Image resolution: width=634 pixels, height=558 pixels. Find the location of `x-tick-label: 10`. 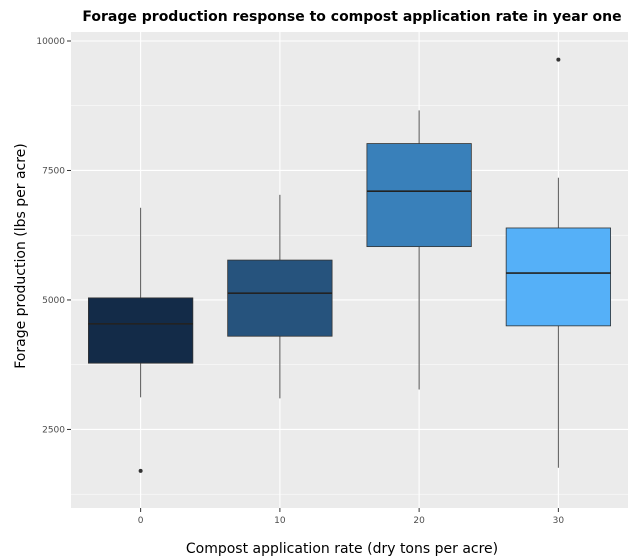

x-tick-label: 10 is located at coordinates (280, 521).